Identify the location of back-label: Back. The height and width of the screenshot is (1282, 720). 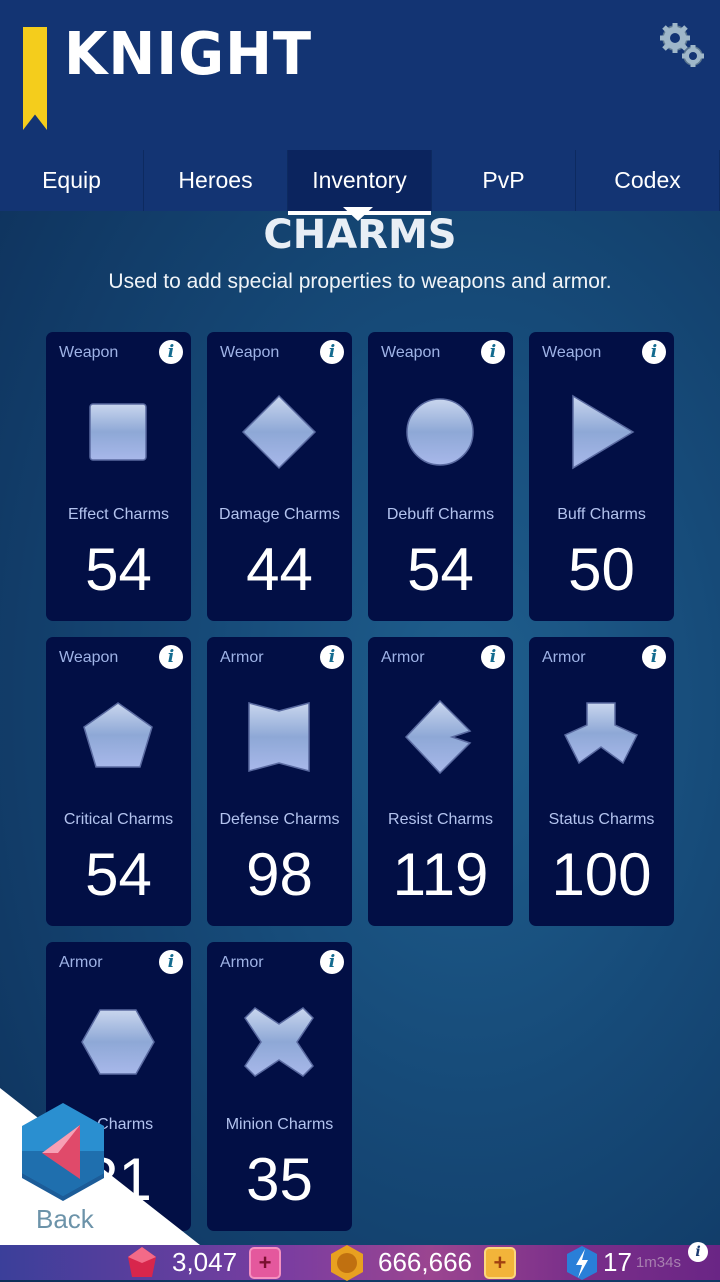
(65, 1219).